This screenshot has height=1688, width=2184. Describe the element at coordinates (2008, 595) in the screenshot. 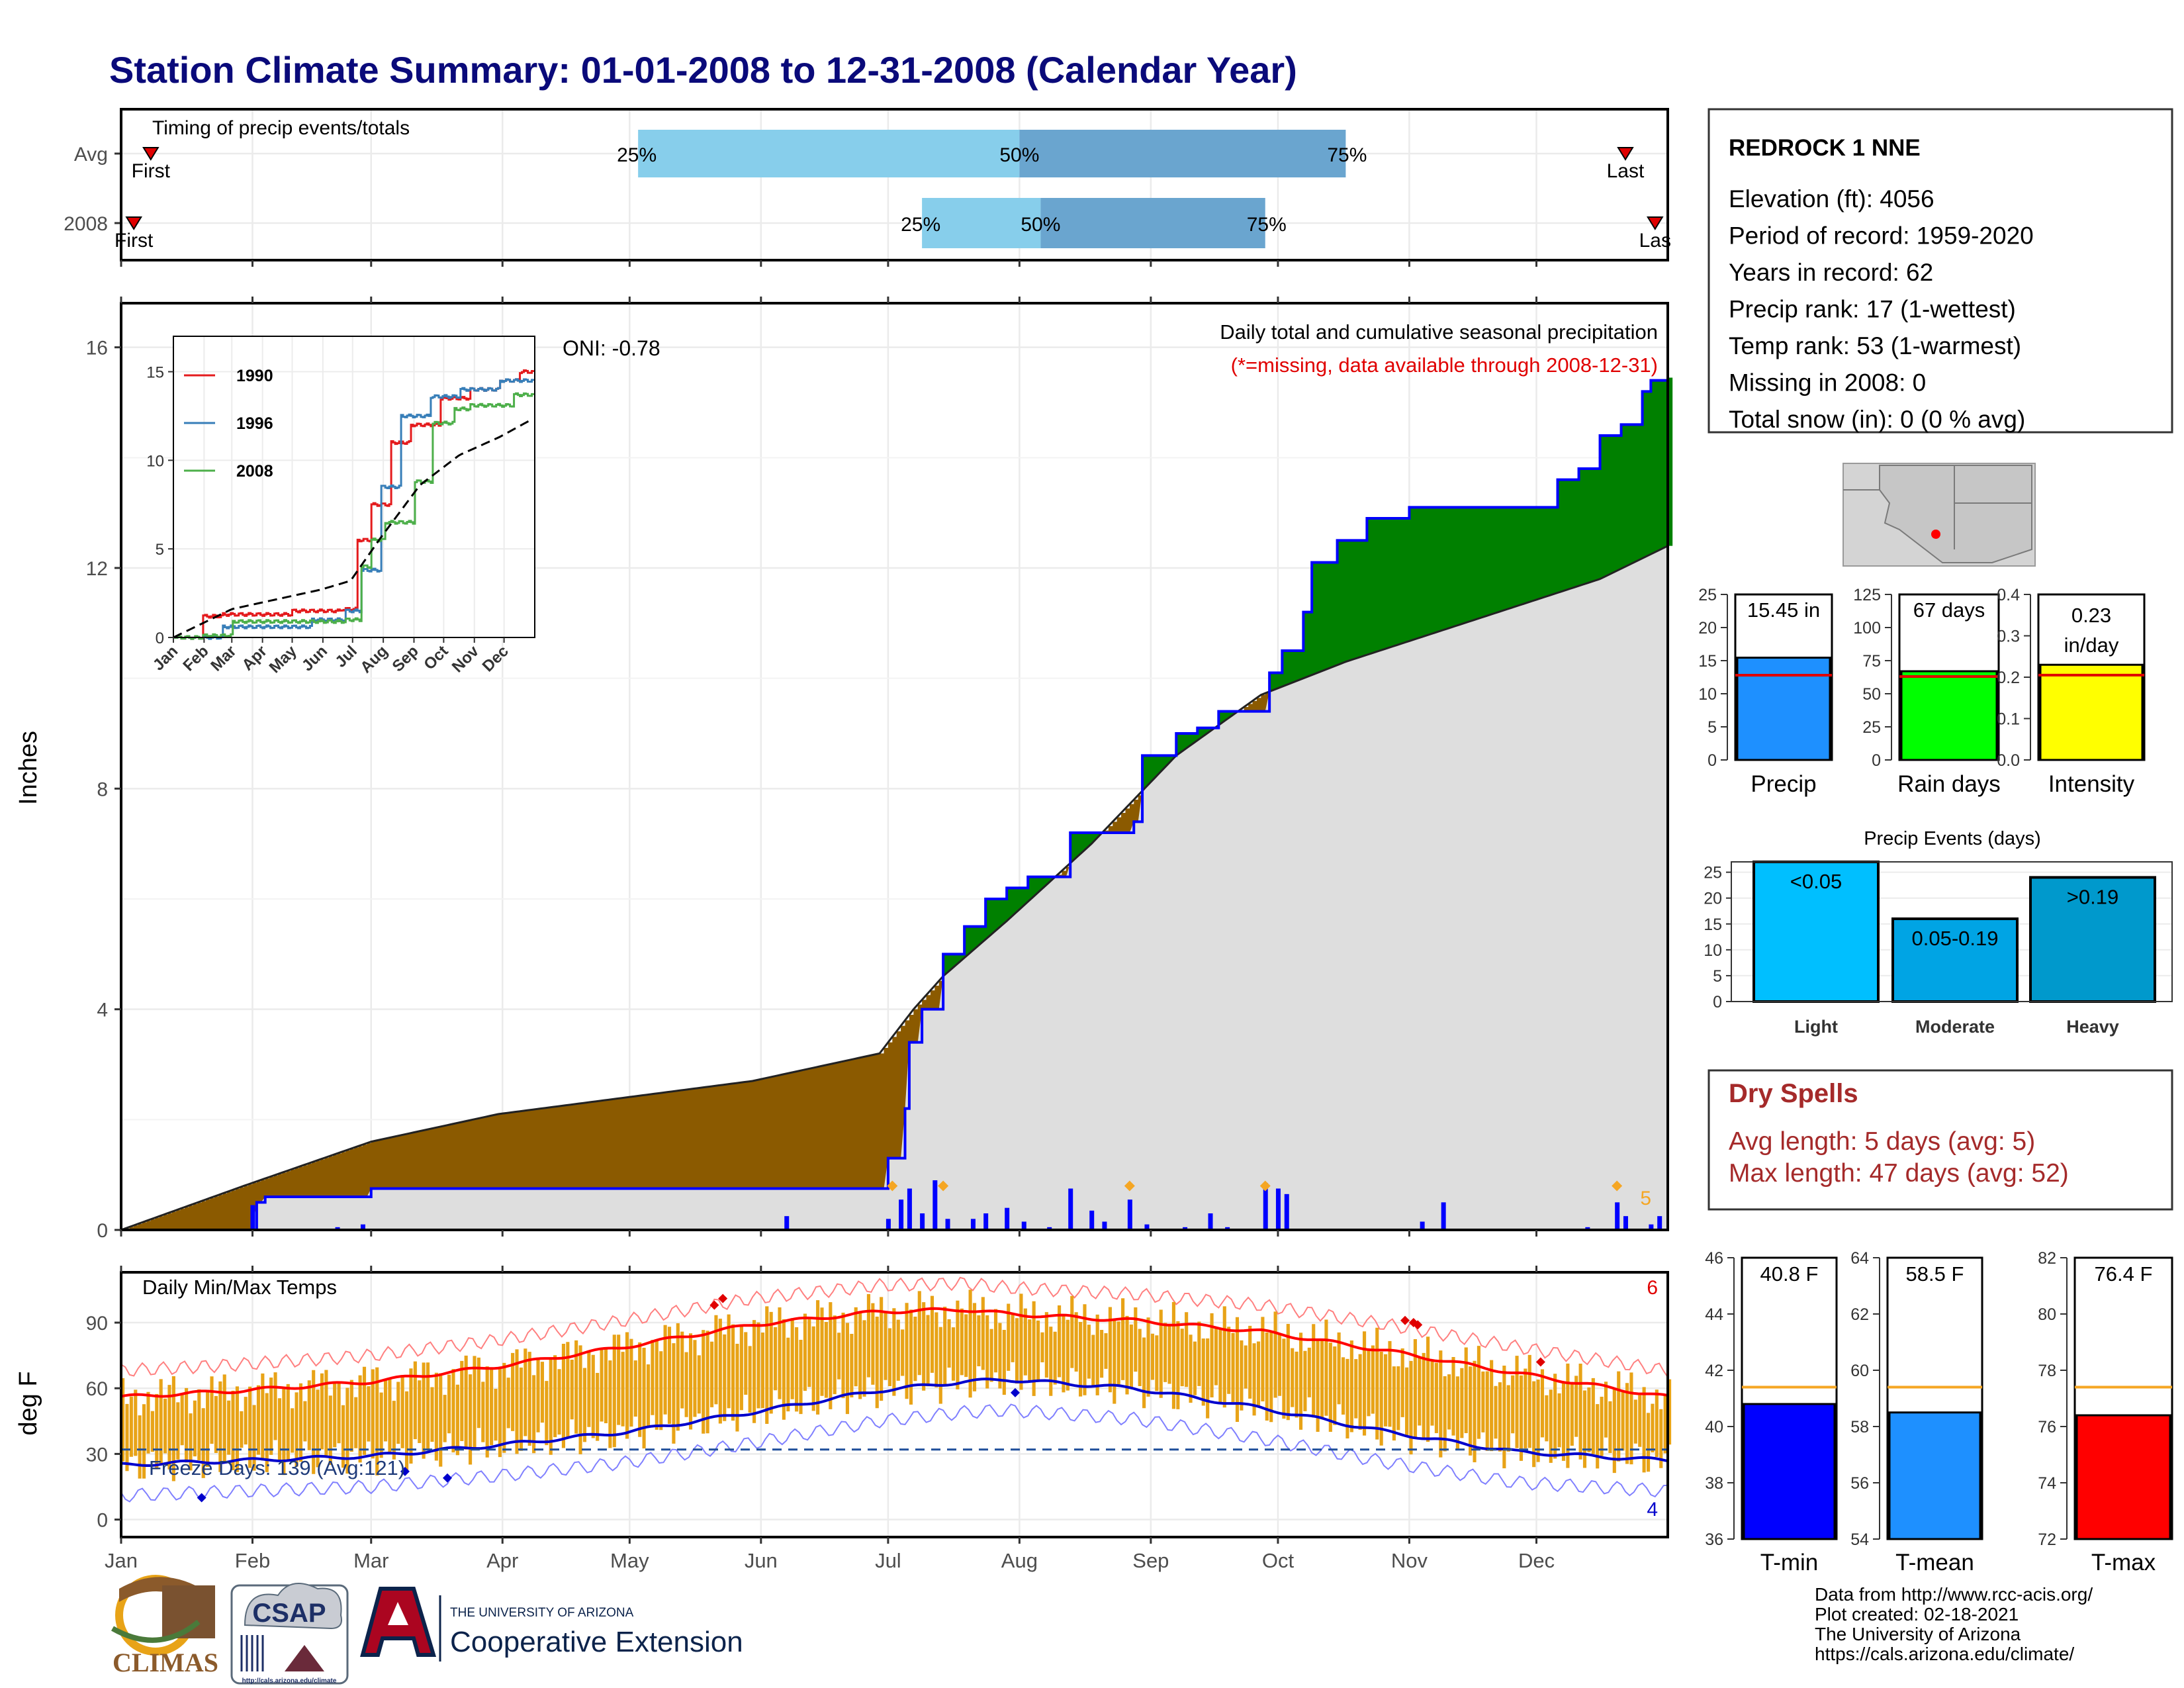

I see `summary-bar-ytick: 0.4` at that location.